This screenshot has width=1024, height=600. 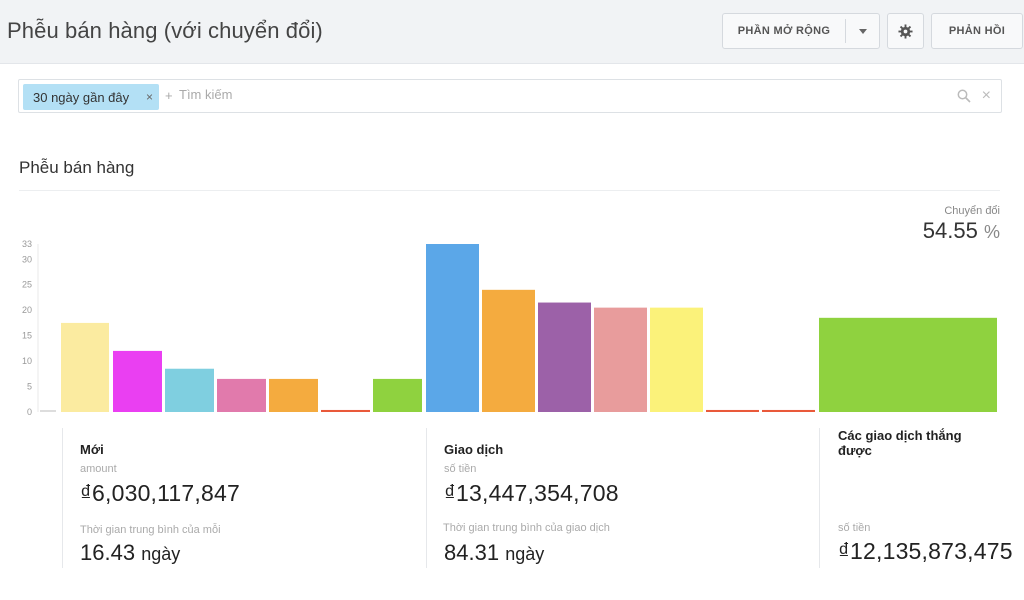 I want to click on feedback-button: PHẢN HỒI, so click(x=977, y=31).